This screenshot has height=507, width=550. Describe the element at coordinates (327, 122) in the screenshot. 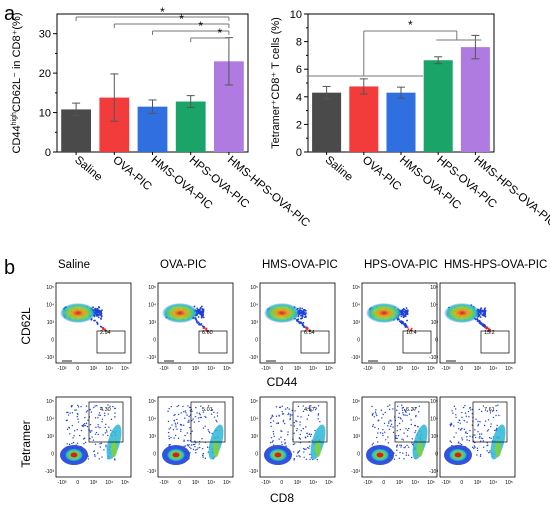

I see `bar-saline` at that location.